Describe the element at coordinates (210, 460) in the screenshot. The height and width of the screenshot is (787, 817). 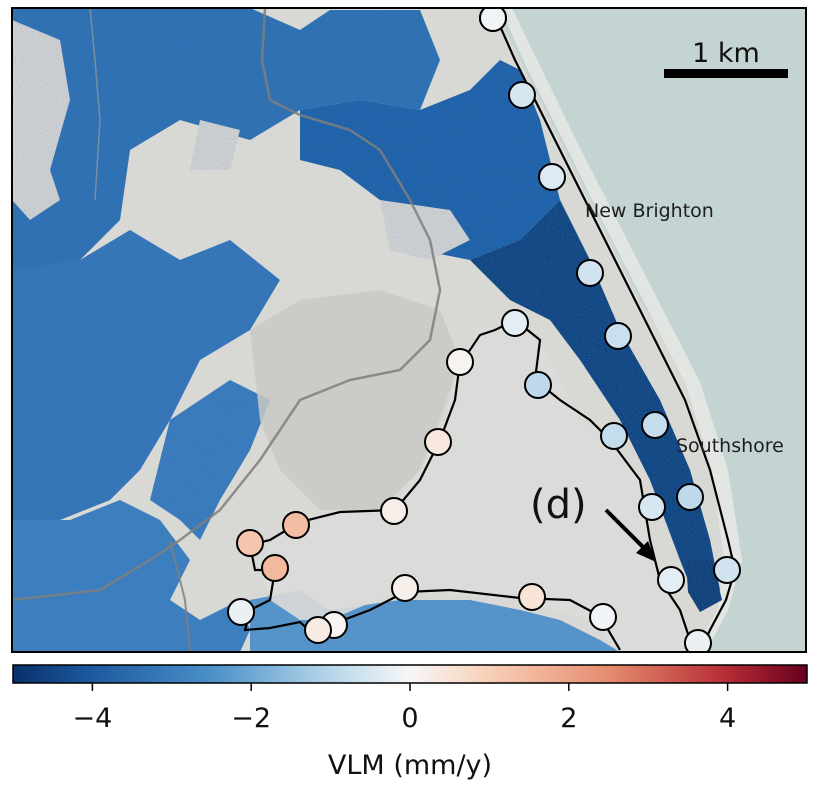
I see `vlm-area-central-west` at that location.